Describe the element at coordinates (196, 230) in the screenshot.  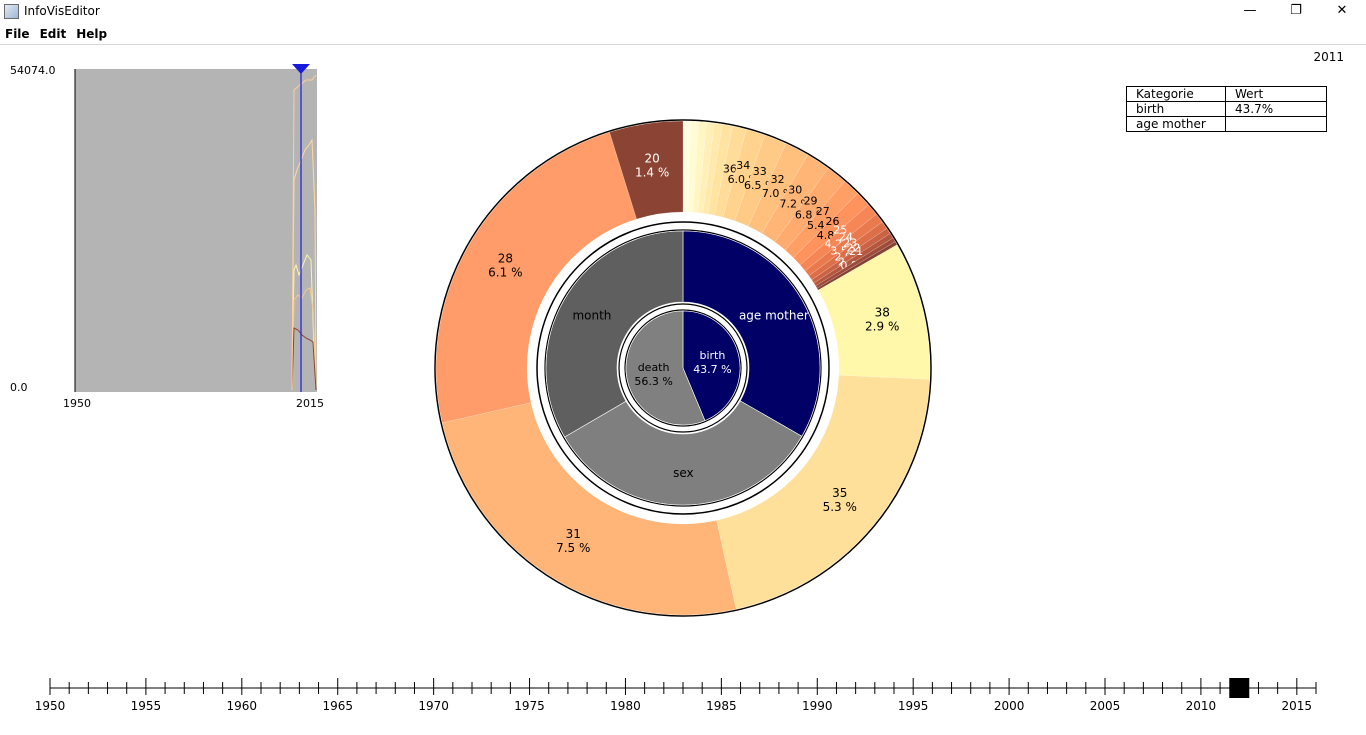
I see `minichart-plot-area` at that location.